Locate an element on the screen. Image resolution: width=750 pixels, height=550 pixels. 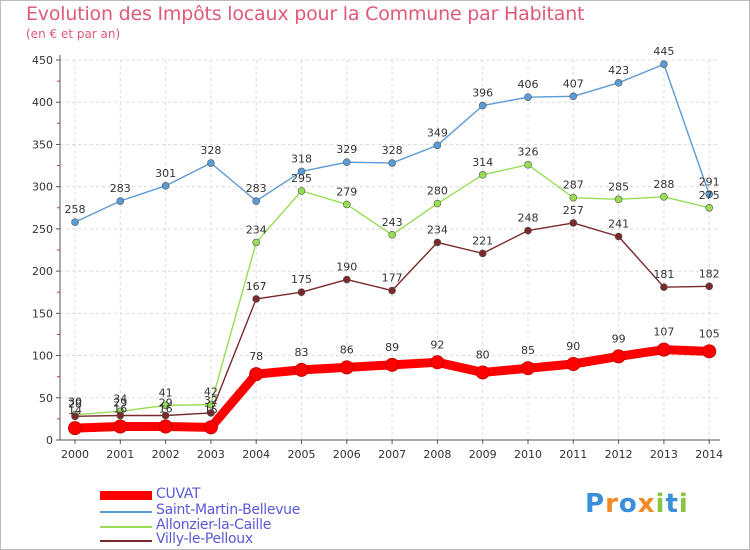
data-label-villy-le-pelloux: 241 is located at coordinates (618, 223).